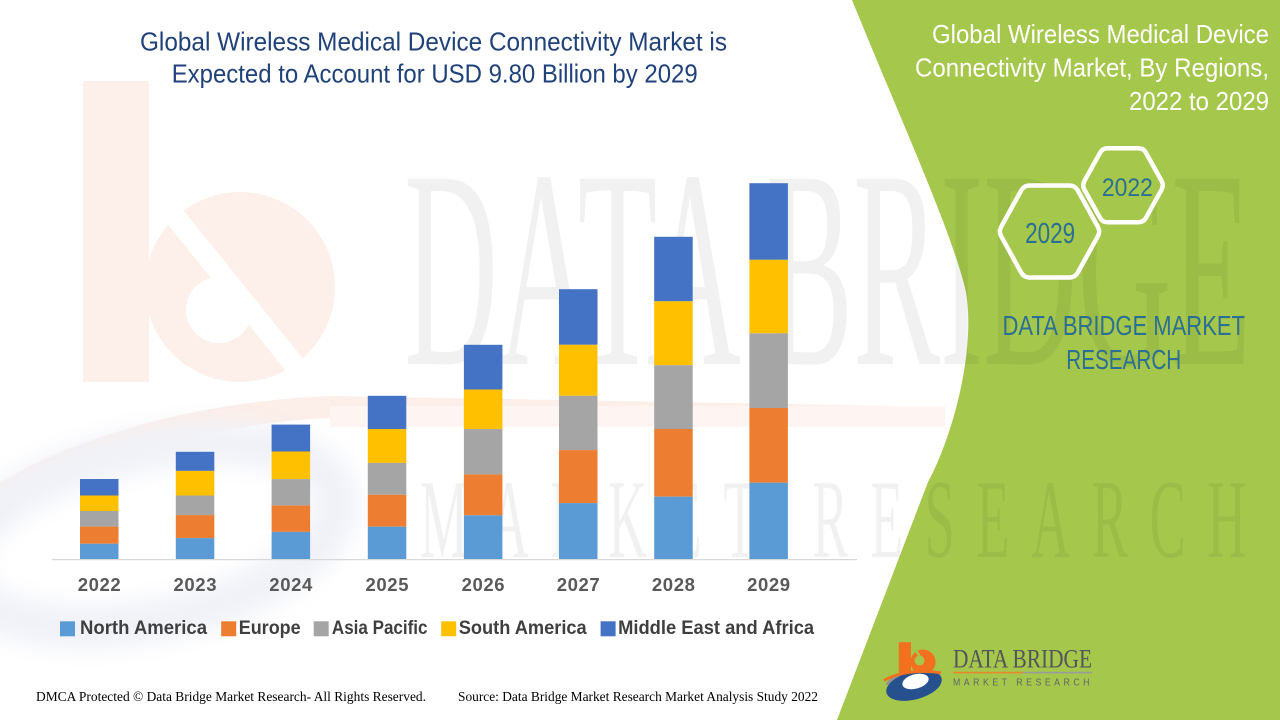 The width and height of the screenshot is (1280, 720). Describe the element at coordinates (523, 628) in the screenshot. I see `svg-text: South America` at that location.